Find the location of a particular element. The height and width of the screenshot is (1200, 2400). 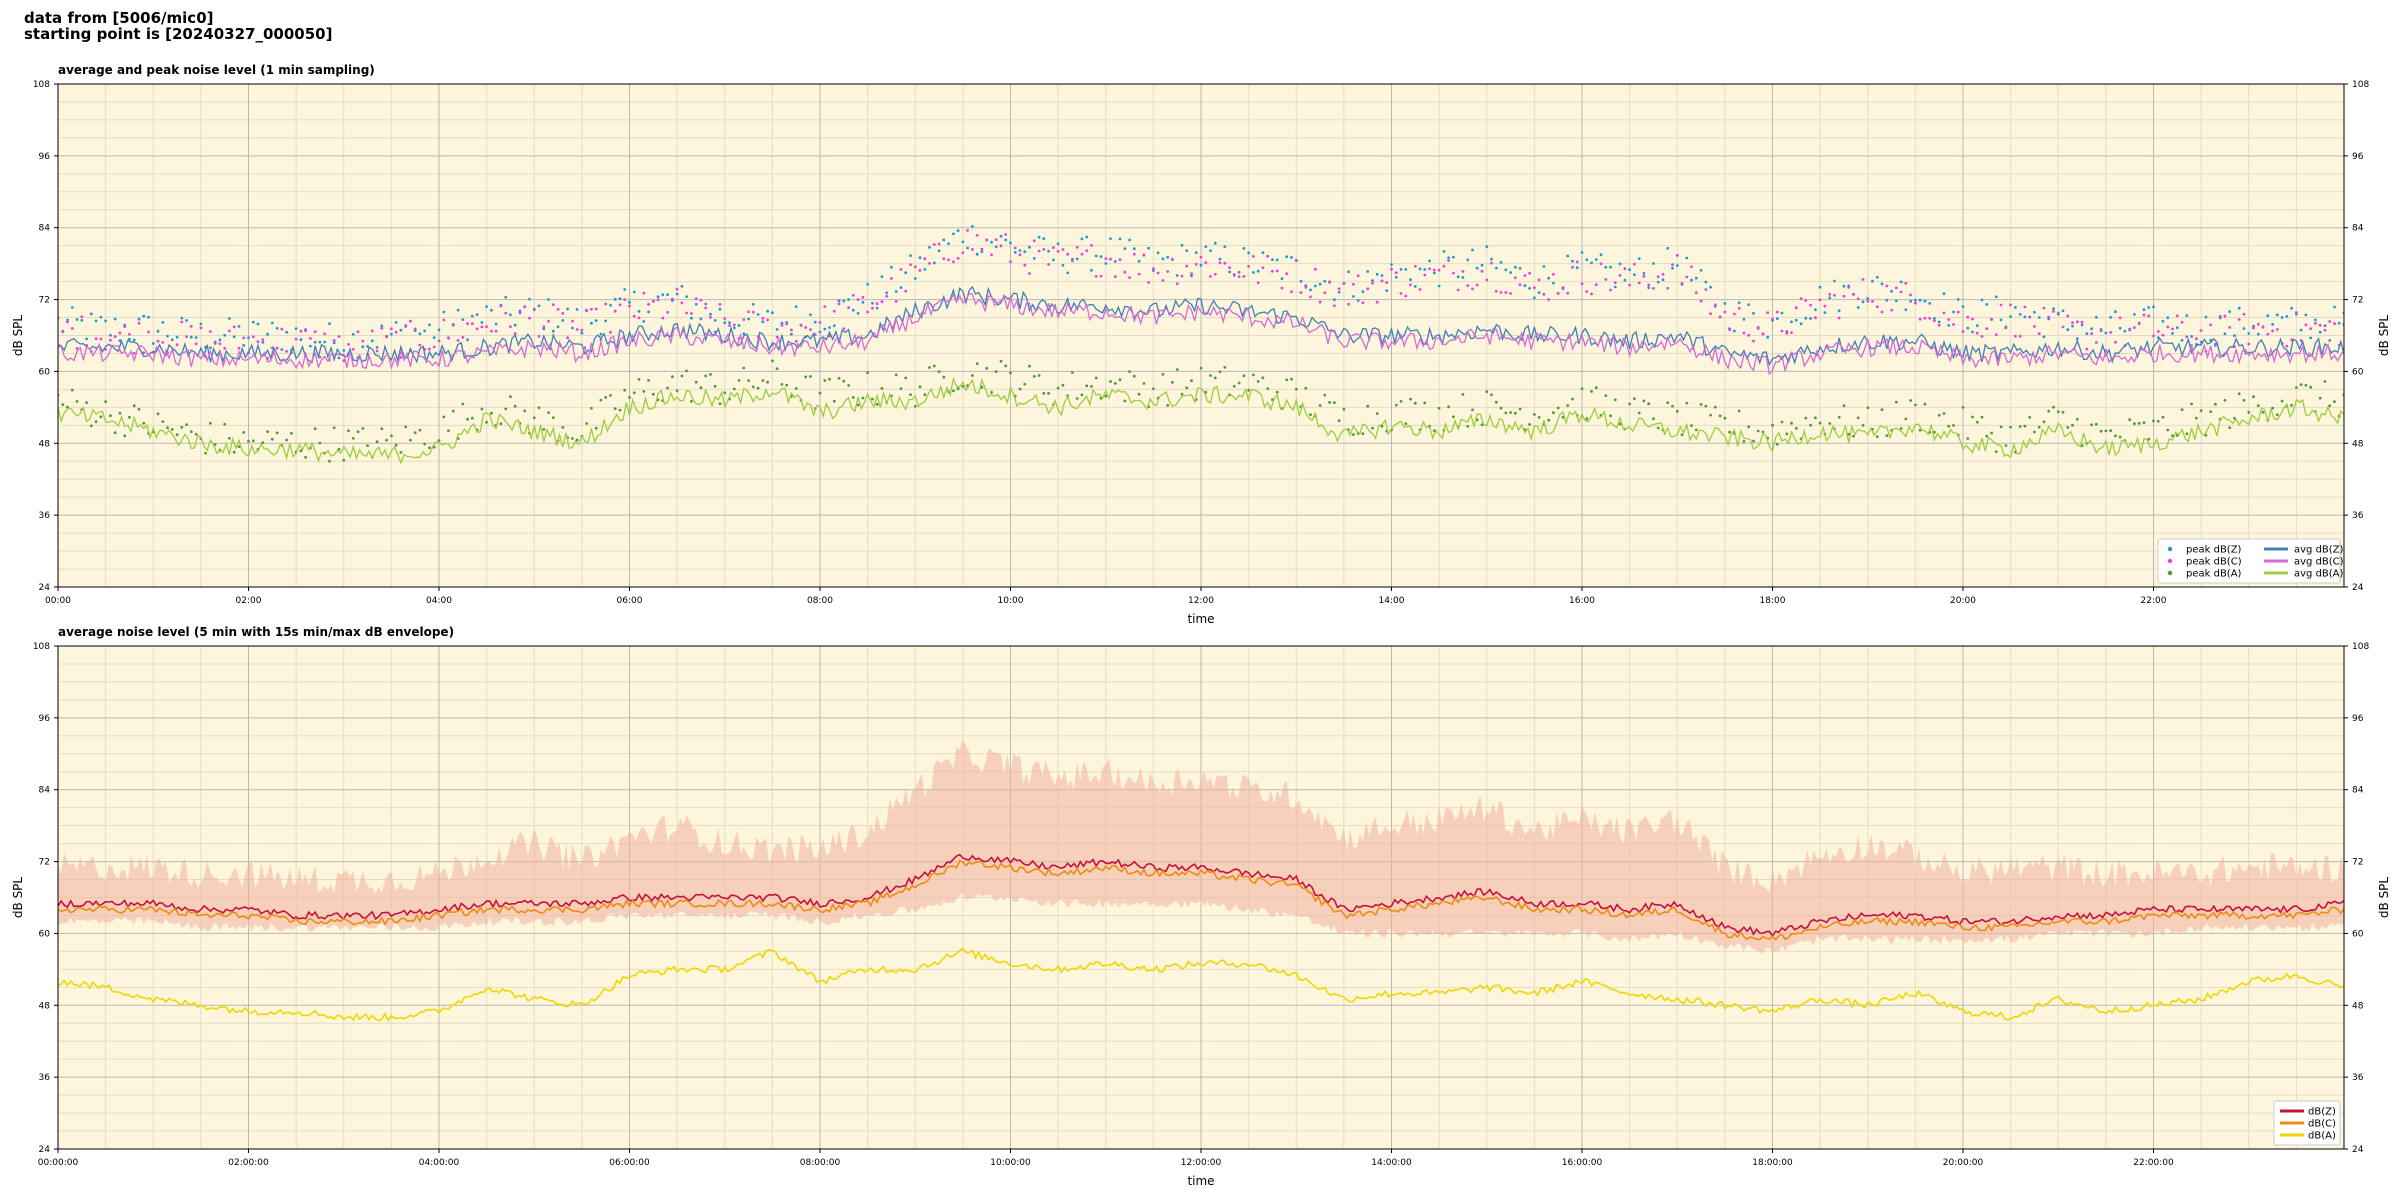

xtick-label: 22:00:00 is located at coordinates (2153, 1163).